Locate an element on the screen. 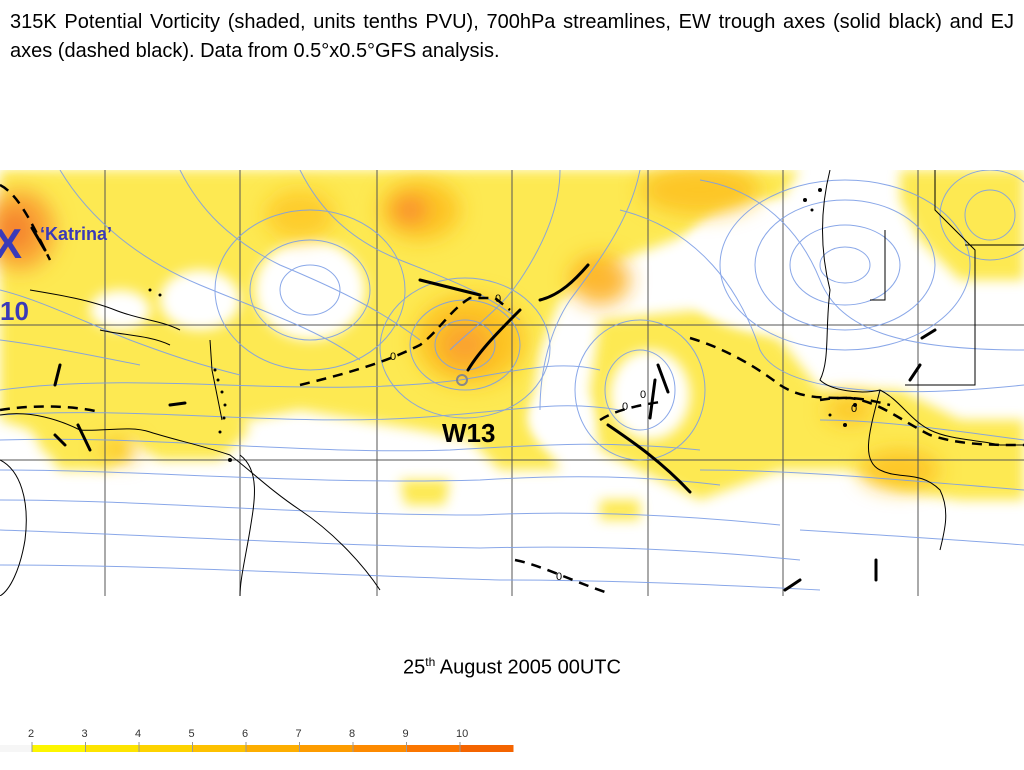  scale-tick-label: 5 is located at coordinates (192, 734).